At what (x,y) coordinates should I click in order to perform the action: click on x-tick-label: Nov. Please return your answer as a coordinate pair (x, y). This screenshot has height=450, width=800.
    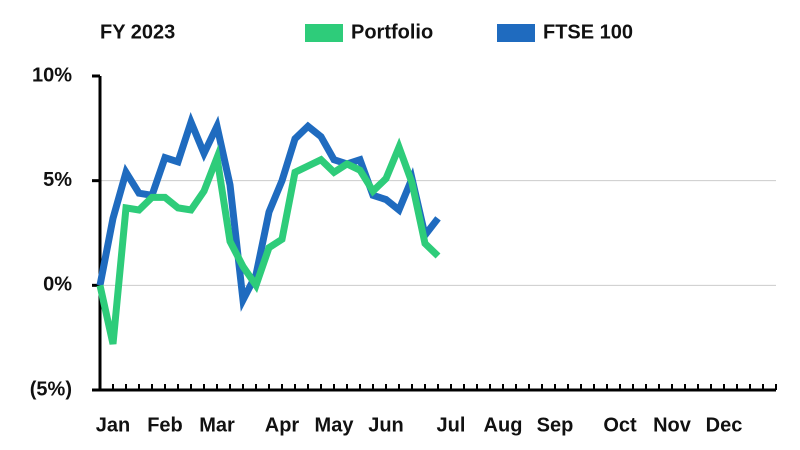
    Looking at the image, I should click on (672, 425).